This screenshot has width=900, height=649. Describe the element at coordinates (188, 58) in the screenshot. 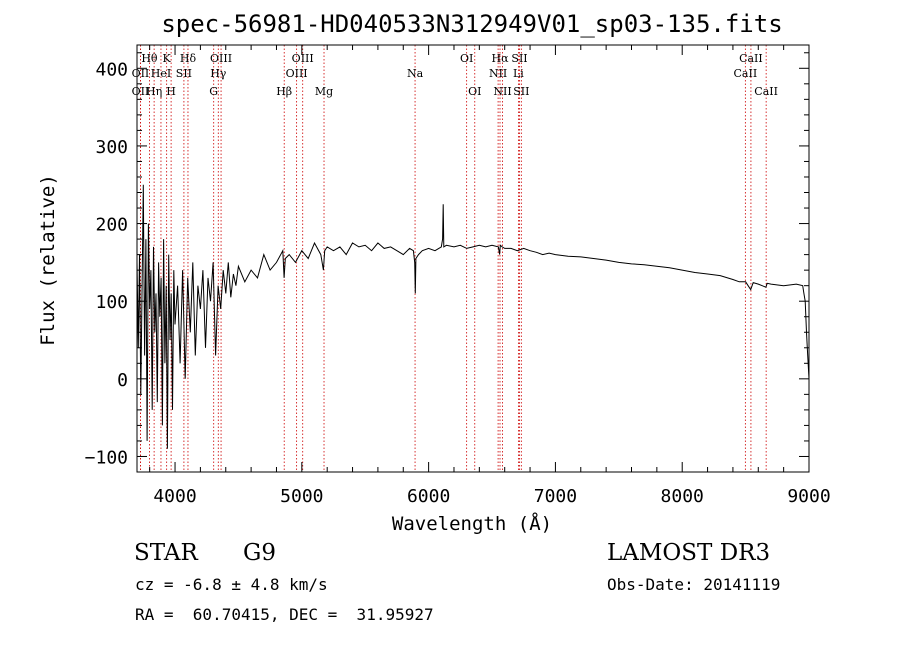

I see `line-label-8: Hδ` at that location.